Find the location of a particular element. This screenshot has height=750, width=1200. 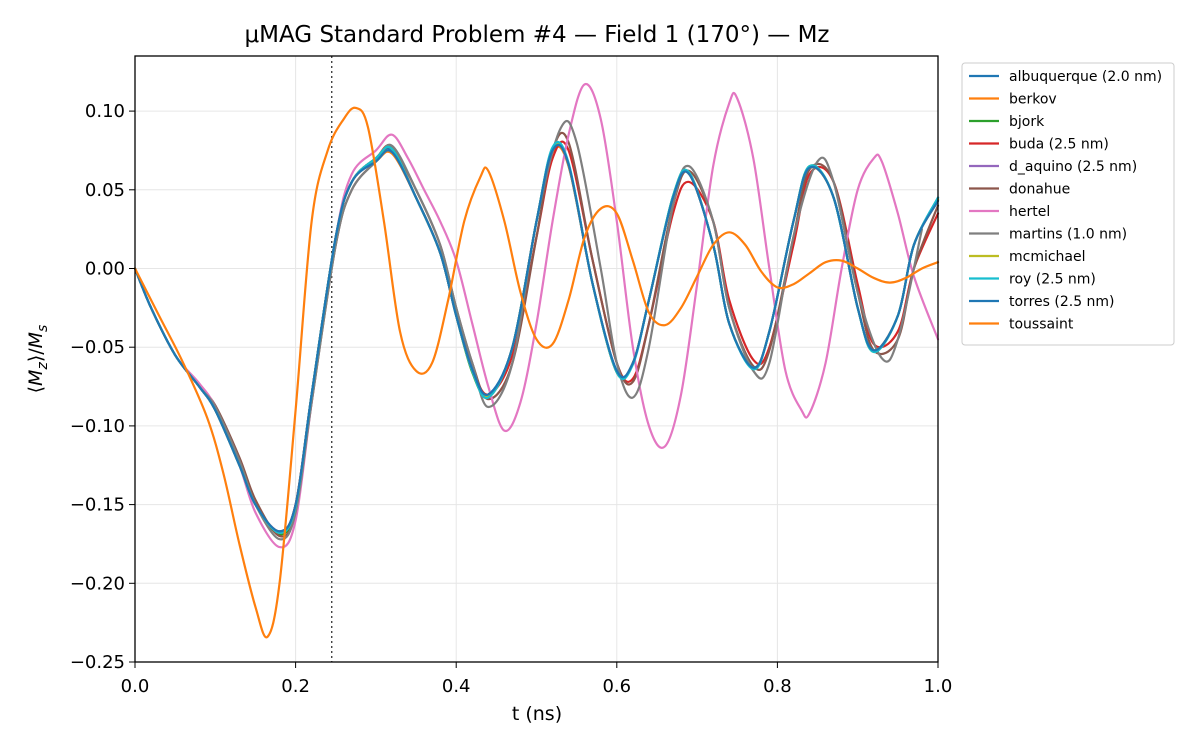

y-axis-label-part-3: ⟩/ is located at coordinates (36, 355).